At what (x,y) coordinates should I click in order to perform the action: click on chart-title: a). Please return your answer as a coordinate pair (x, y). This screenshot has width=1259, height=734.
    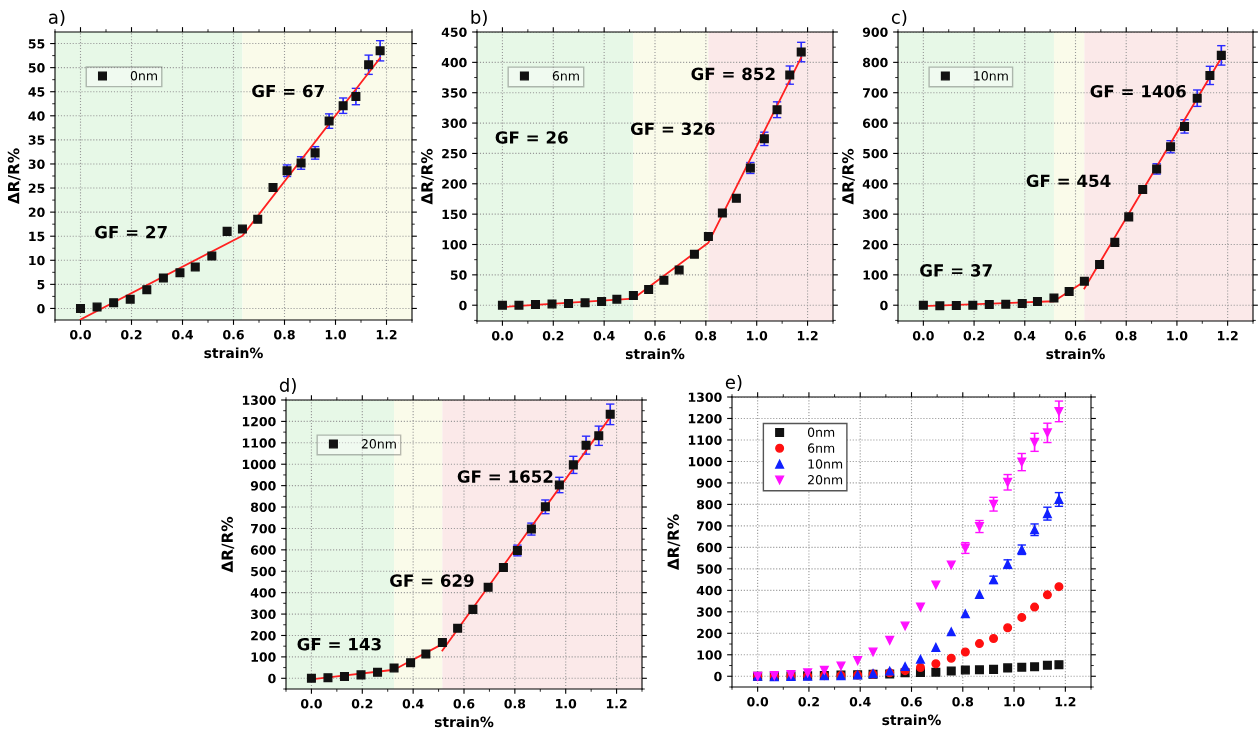
    Looking at the image, I should click on (56, 18).